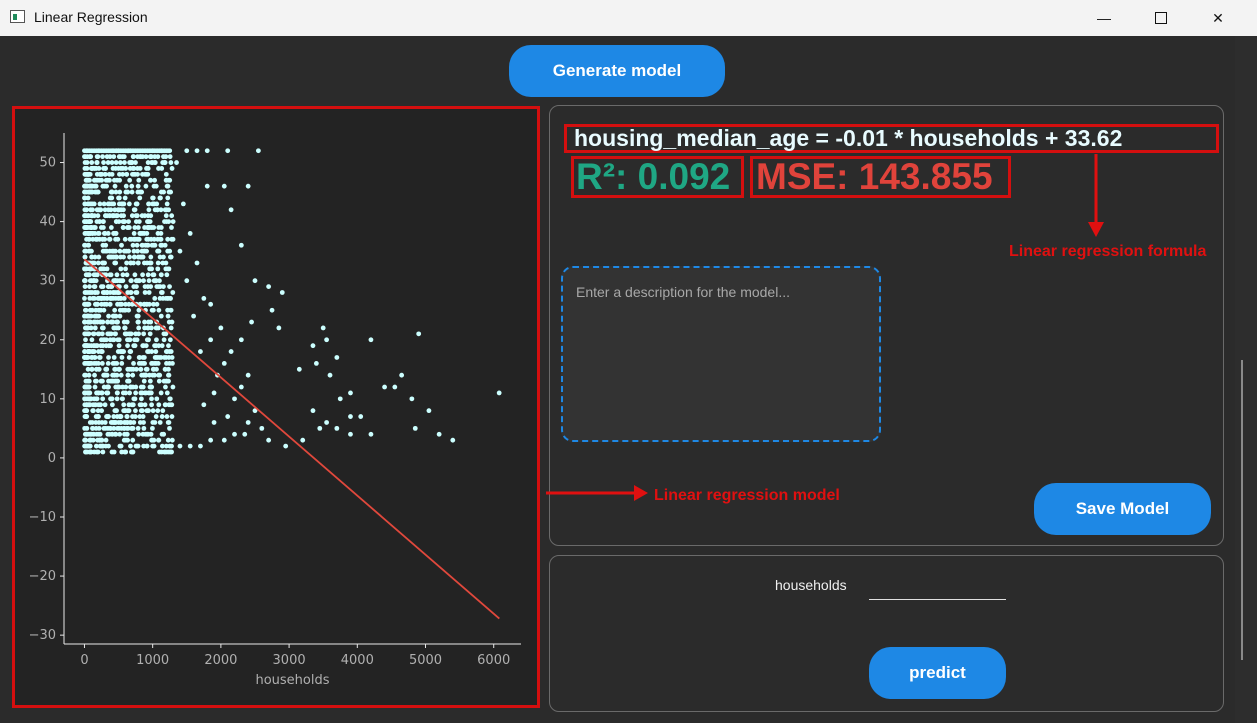 Image resolution: width=1257 pixels, height=723 pixels. Describe the element at coordinates (1122, 509) in the screenshot. I see `save-model-button: Save Model` at that location.